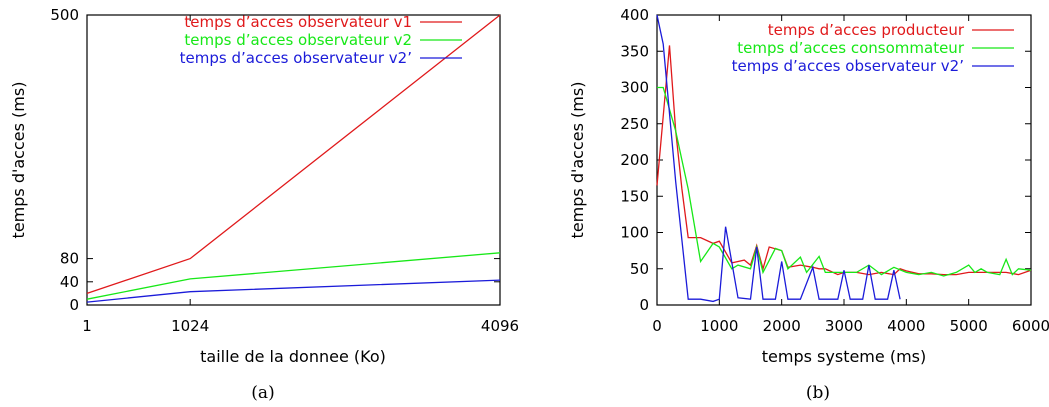 The width and height of the screenshot is (1049, 407). I want to click on y-tick-label-b-4: 200, so click(634, 160).